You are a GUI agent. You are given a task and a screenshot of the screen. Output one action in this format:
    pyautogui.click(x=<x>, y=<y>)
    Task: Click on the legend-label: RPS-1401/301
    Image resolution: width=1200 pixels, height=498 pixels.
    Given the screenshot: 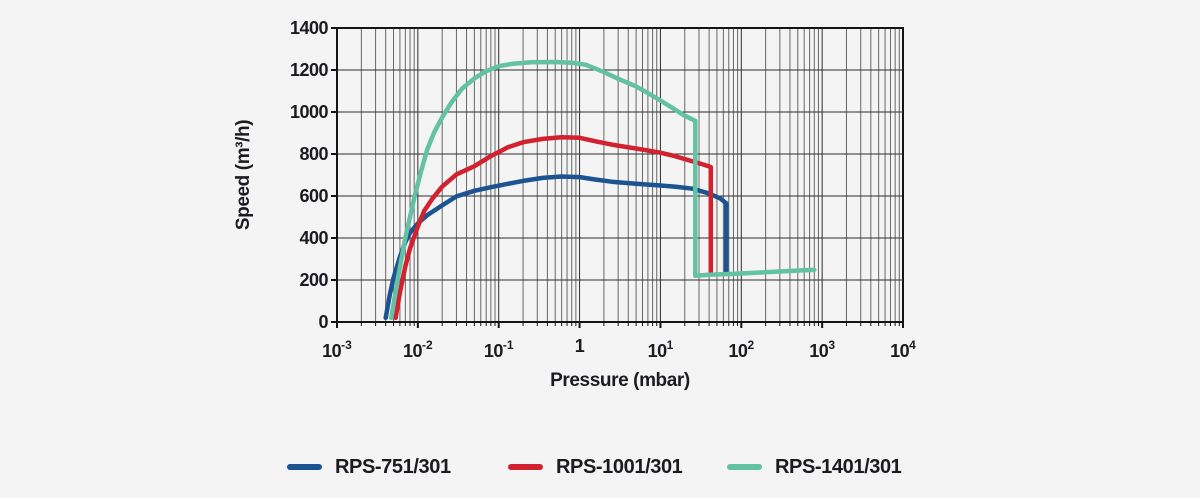 What is the action you would take?
    pyautogui.click(x=838, y=467)
    